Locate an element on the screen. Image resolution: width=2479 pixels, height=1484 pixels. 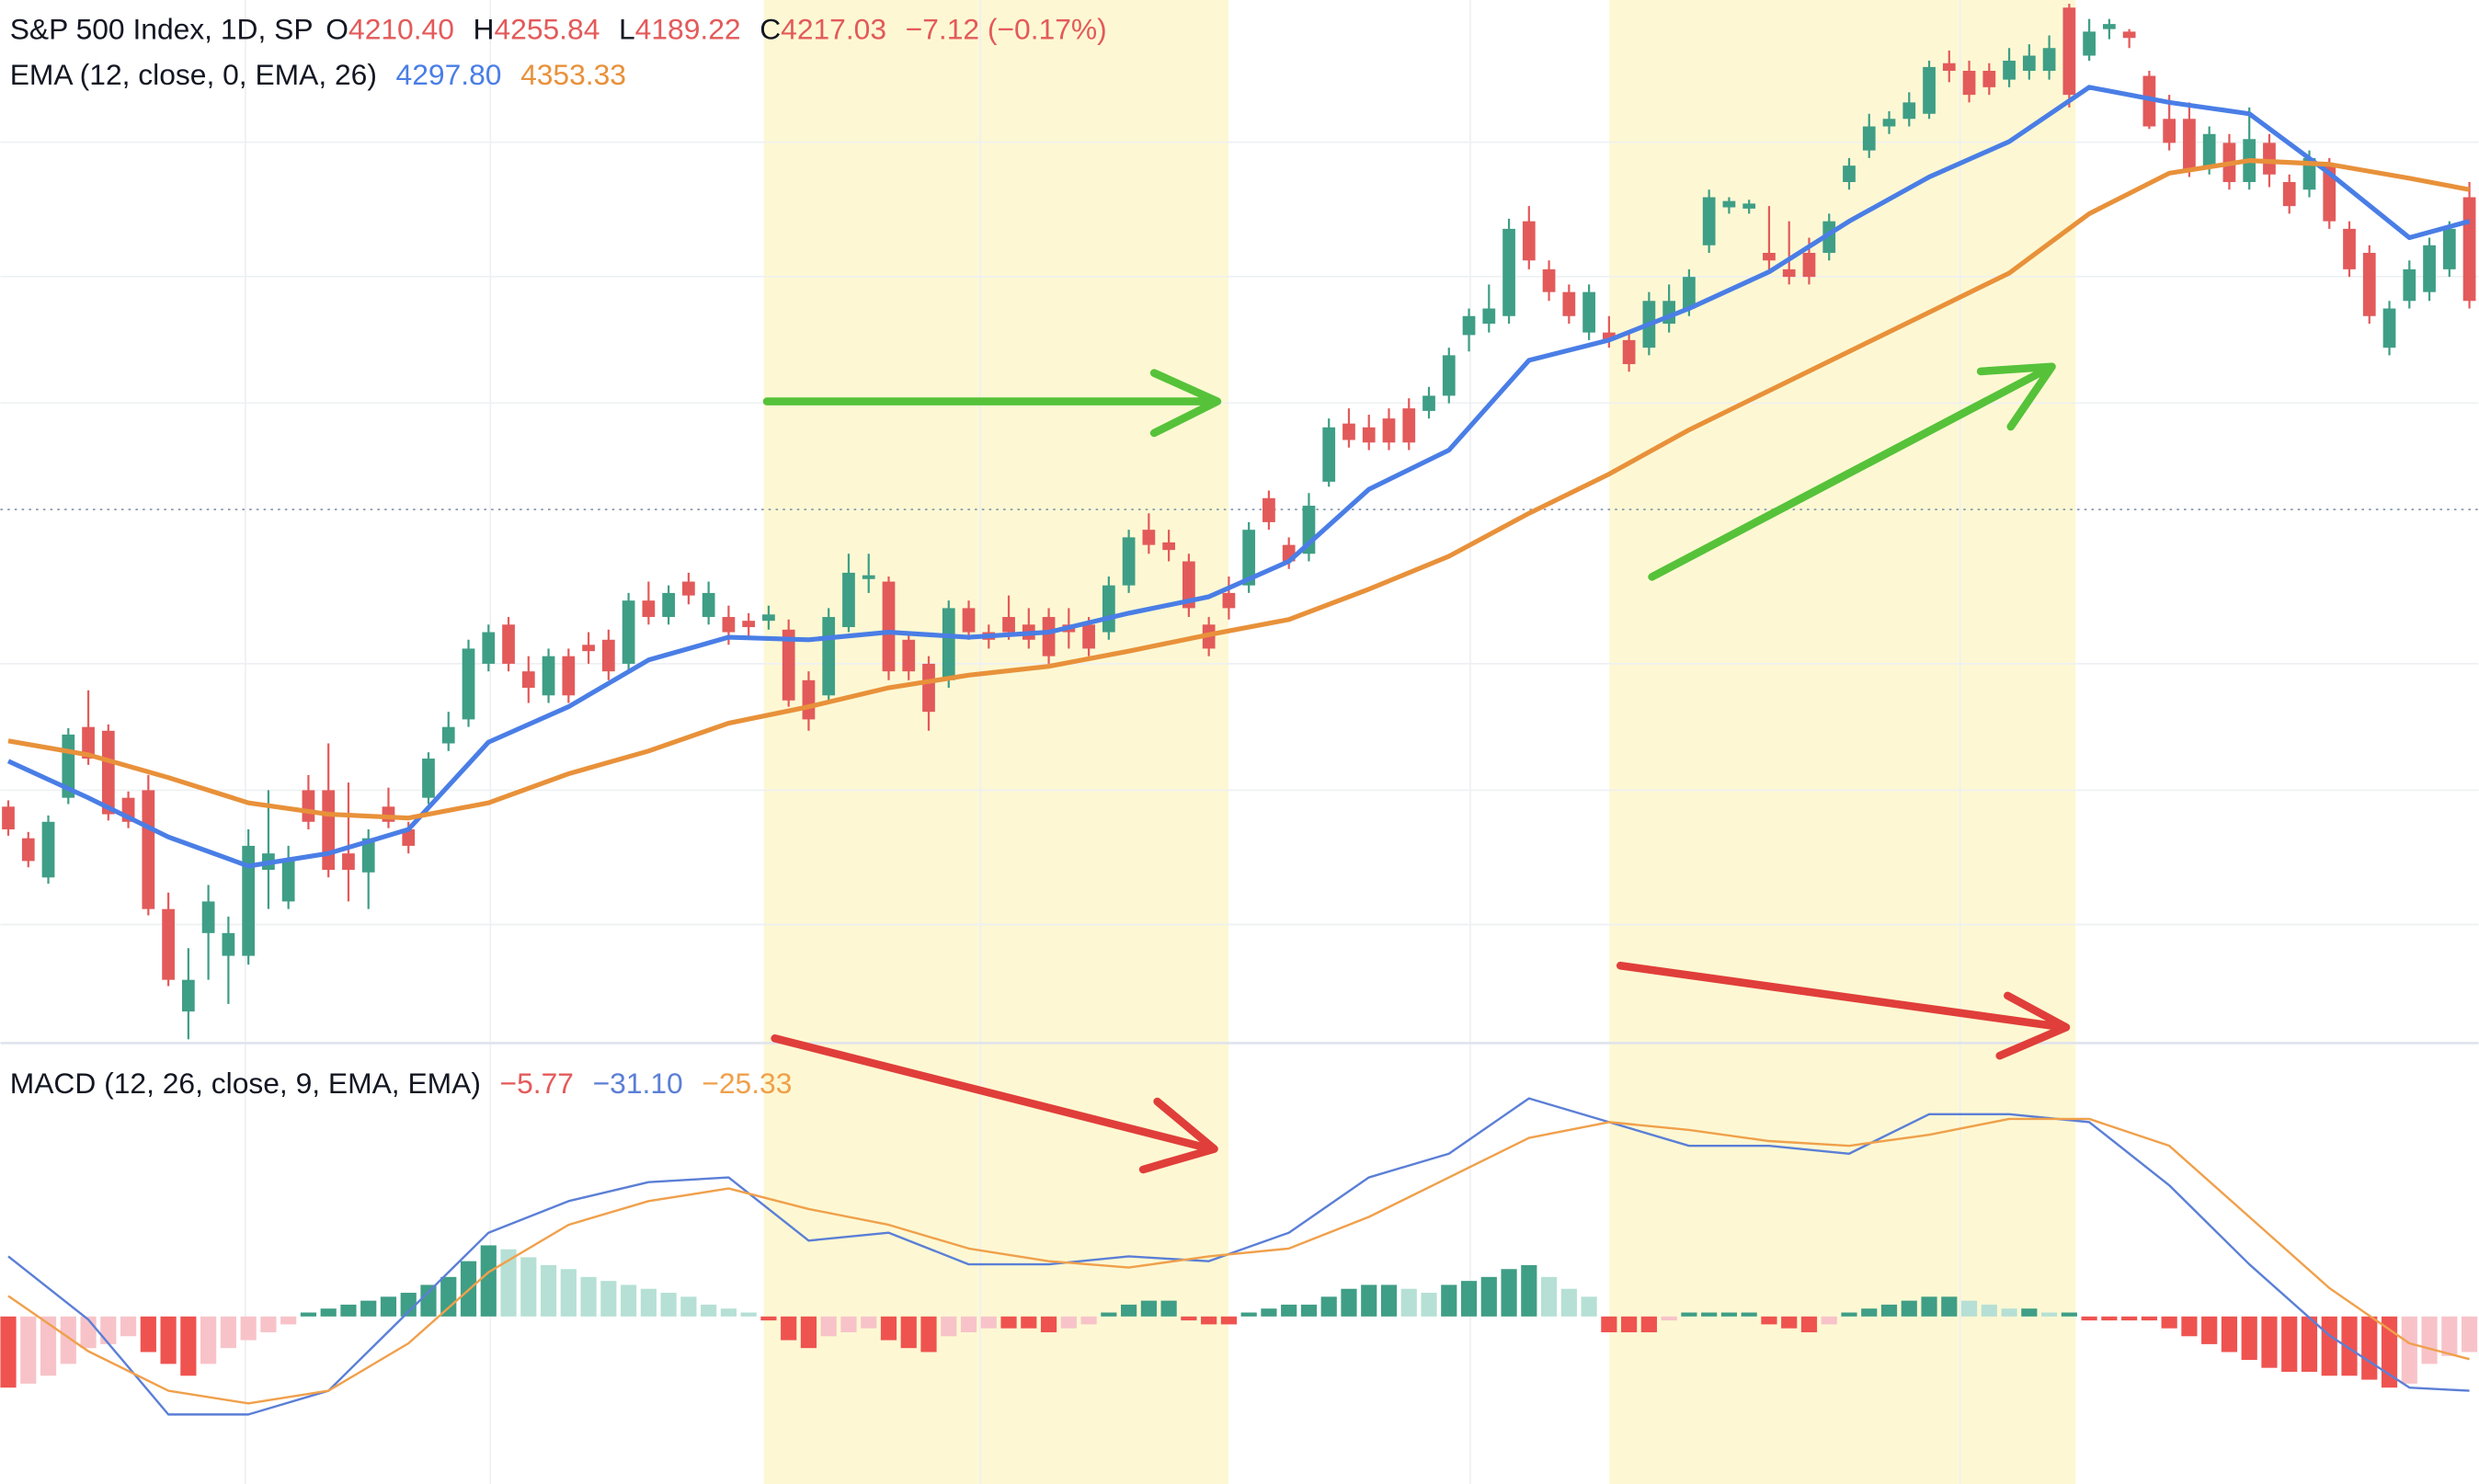
legend-key: O is located at coordinates (337, 29).